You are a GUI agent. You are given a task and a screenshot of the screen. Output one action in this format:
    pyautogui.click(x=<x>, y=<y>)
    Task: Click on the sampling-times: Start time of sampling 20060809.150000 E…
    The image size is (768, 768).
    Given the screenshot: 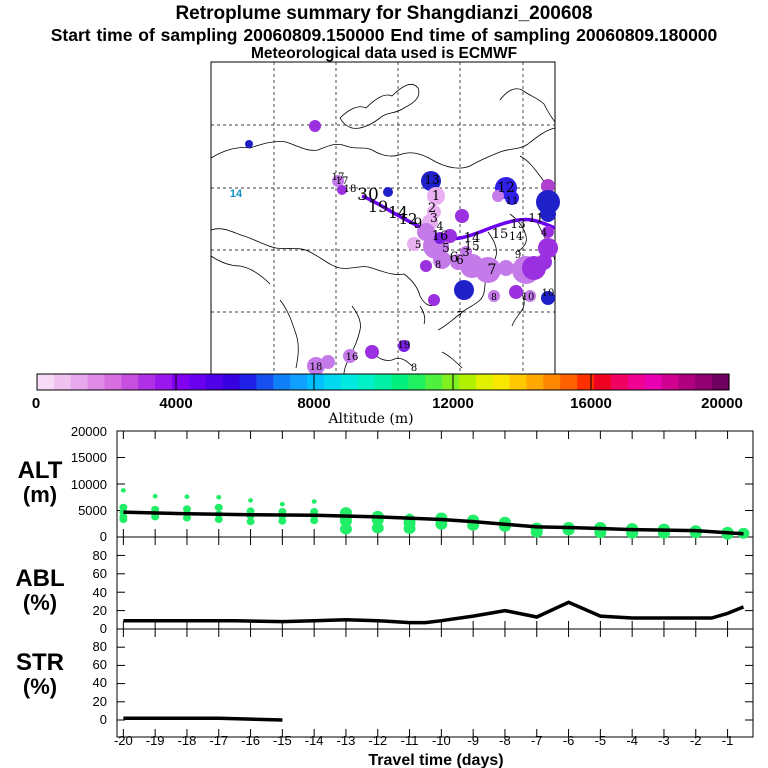 What is the action you would take?
    pyautogui.click(x=384, y=35)
    